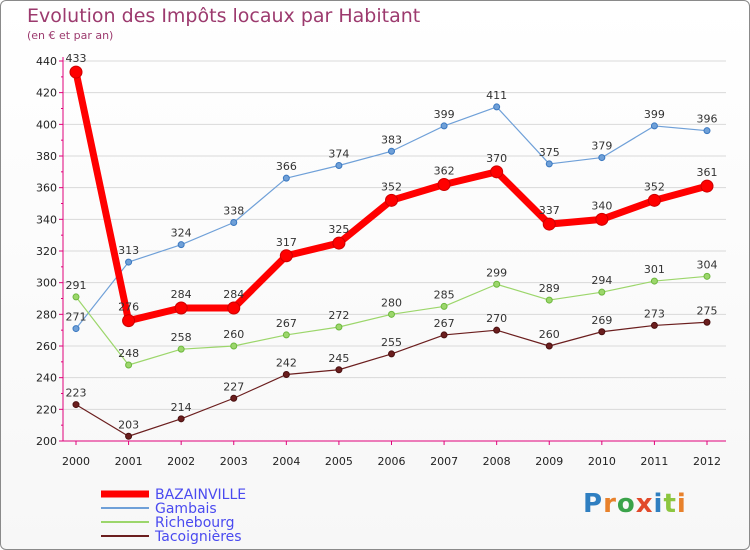 This screenshot has height=550, width=750. What do you see at coordinates (707, 310) in the screenshot?
I see `data-label: 275` at bounding box center [707, 310].